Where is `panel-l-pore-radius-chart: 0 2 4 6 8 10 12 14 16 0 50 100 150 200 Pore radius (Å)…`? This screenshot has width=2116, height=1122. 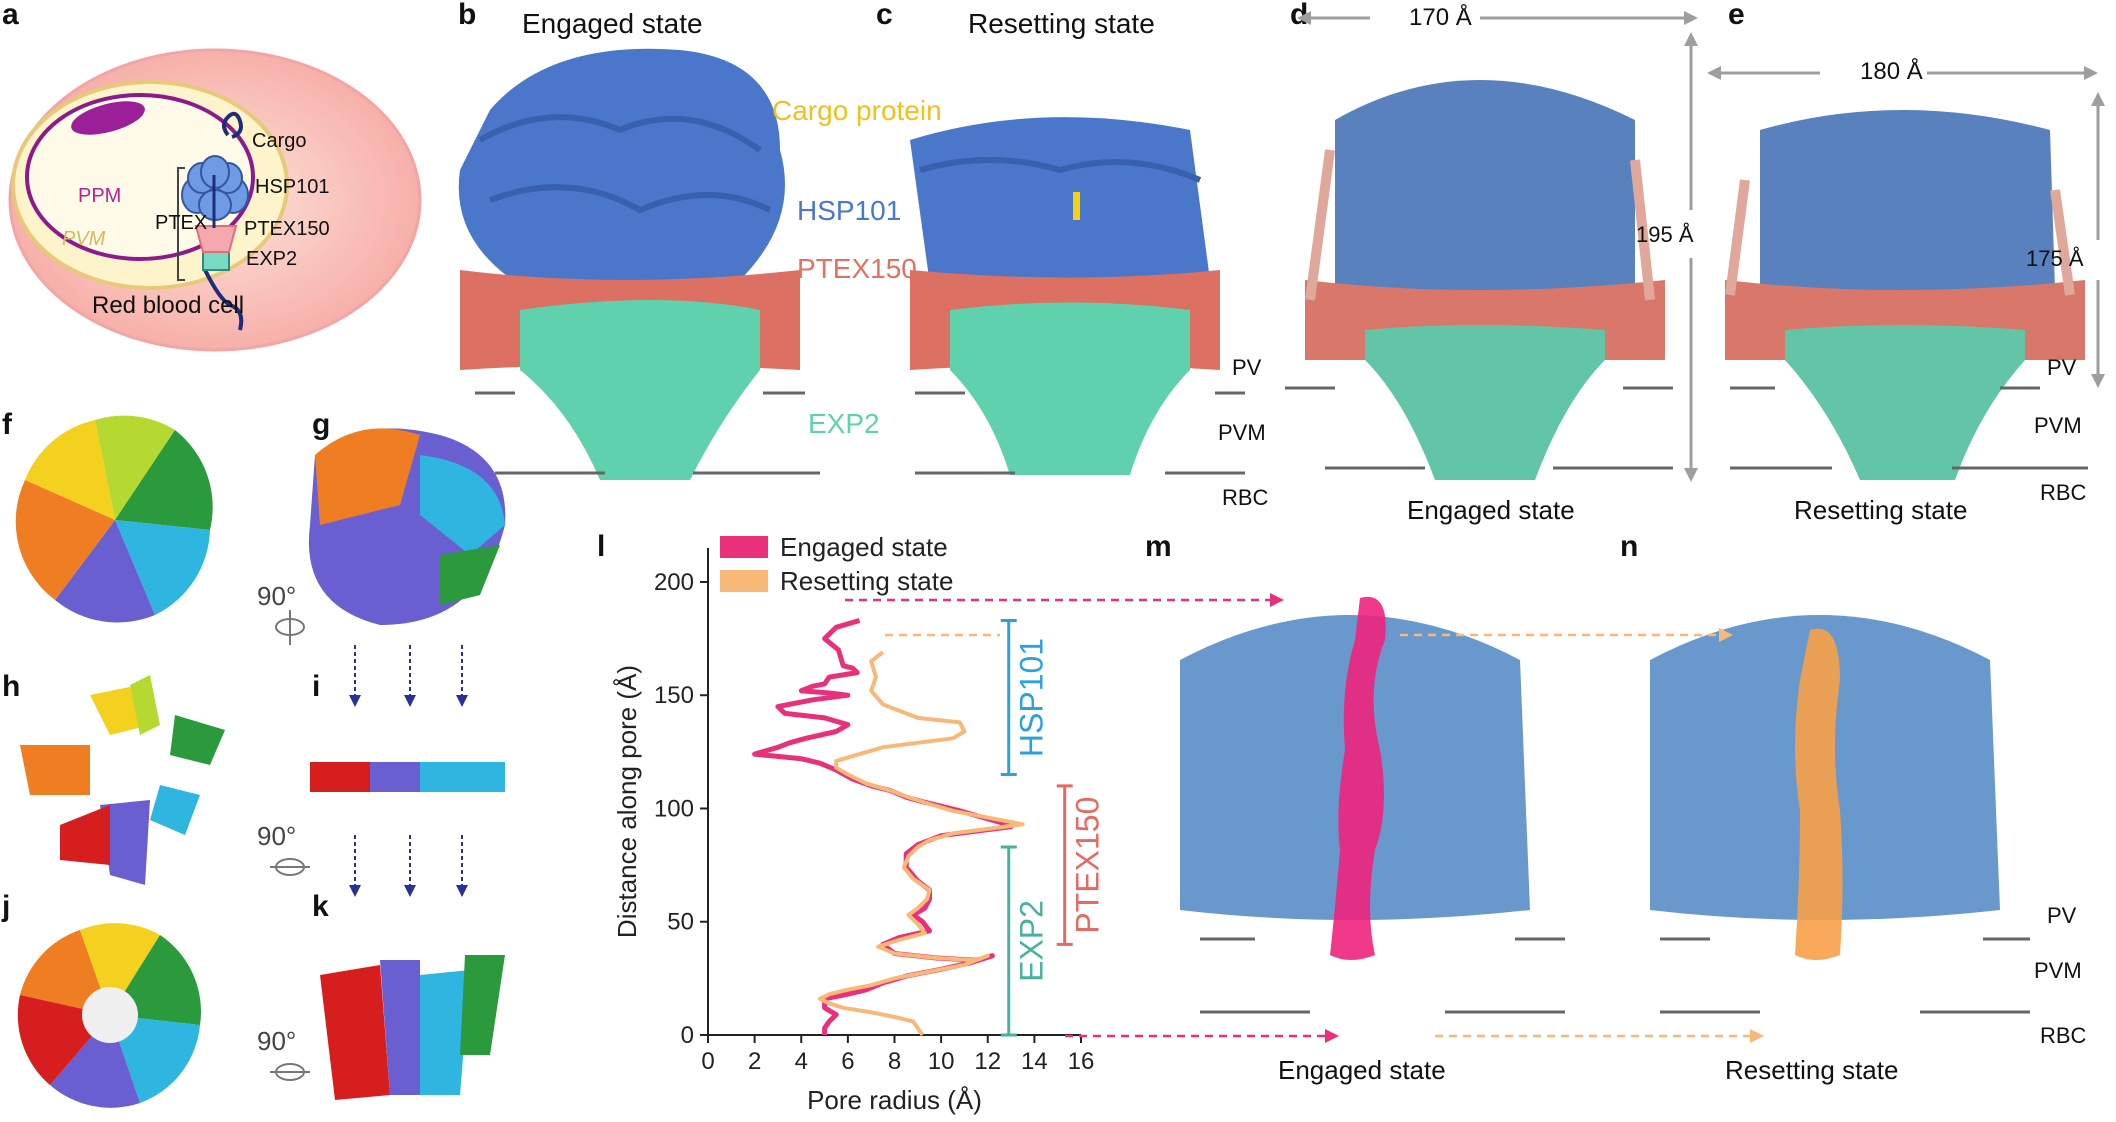
panel-l-pore-radius-chart: 0 2 4 6 8 10 12 14 16 0 50 100 150 200 Pore radius (Å)… is located at coordinates (859, 823).